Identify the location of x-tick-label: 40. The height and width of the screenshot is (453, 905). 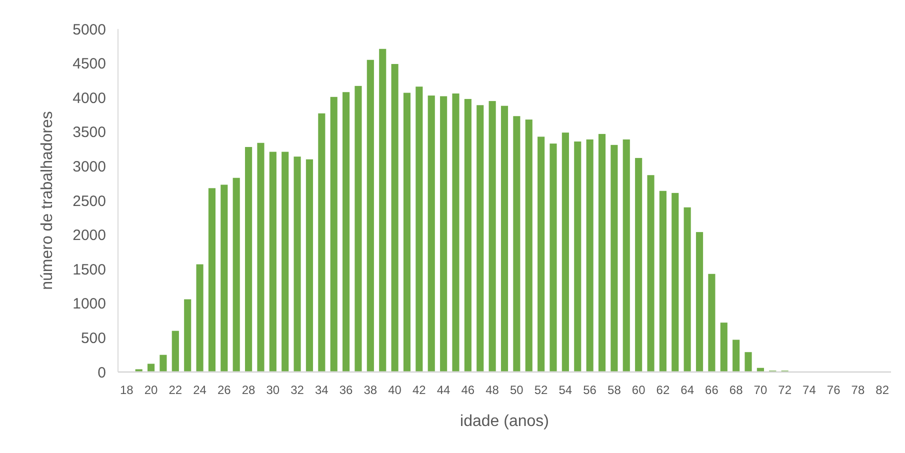
(395, 390).